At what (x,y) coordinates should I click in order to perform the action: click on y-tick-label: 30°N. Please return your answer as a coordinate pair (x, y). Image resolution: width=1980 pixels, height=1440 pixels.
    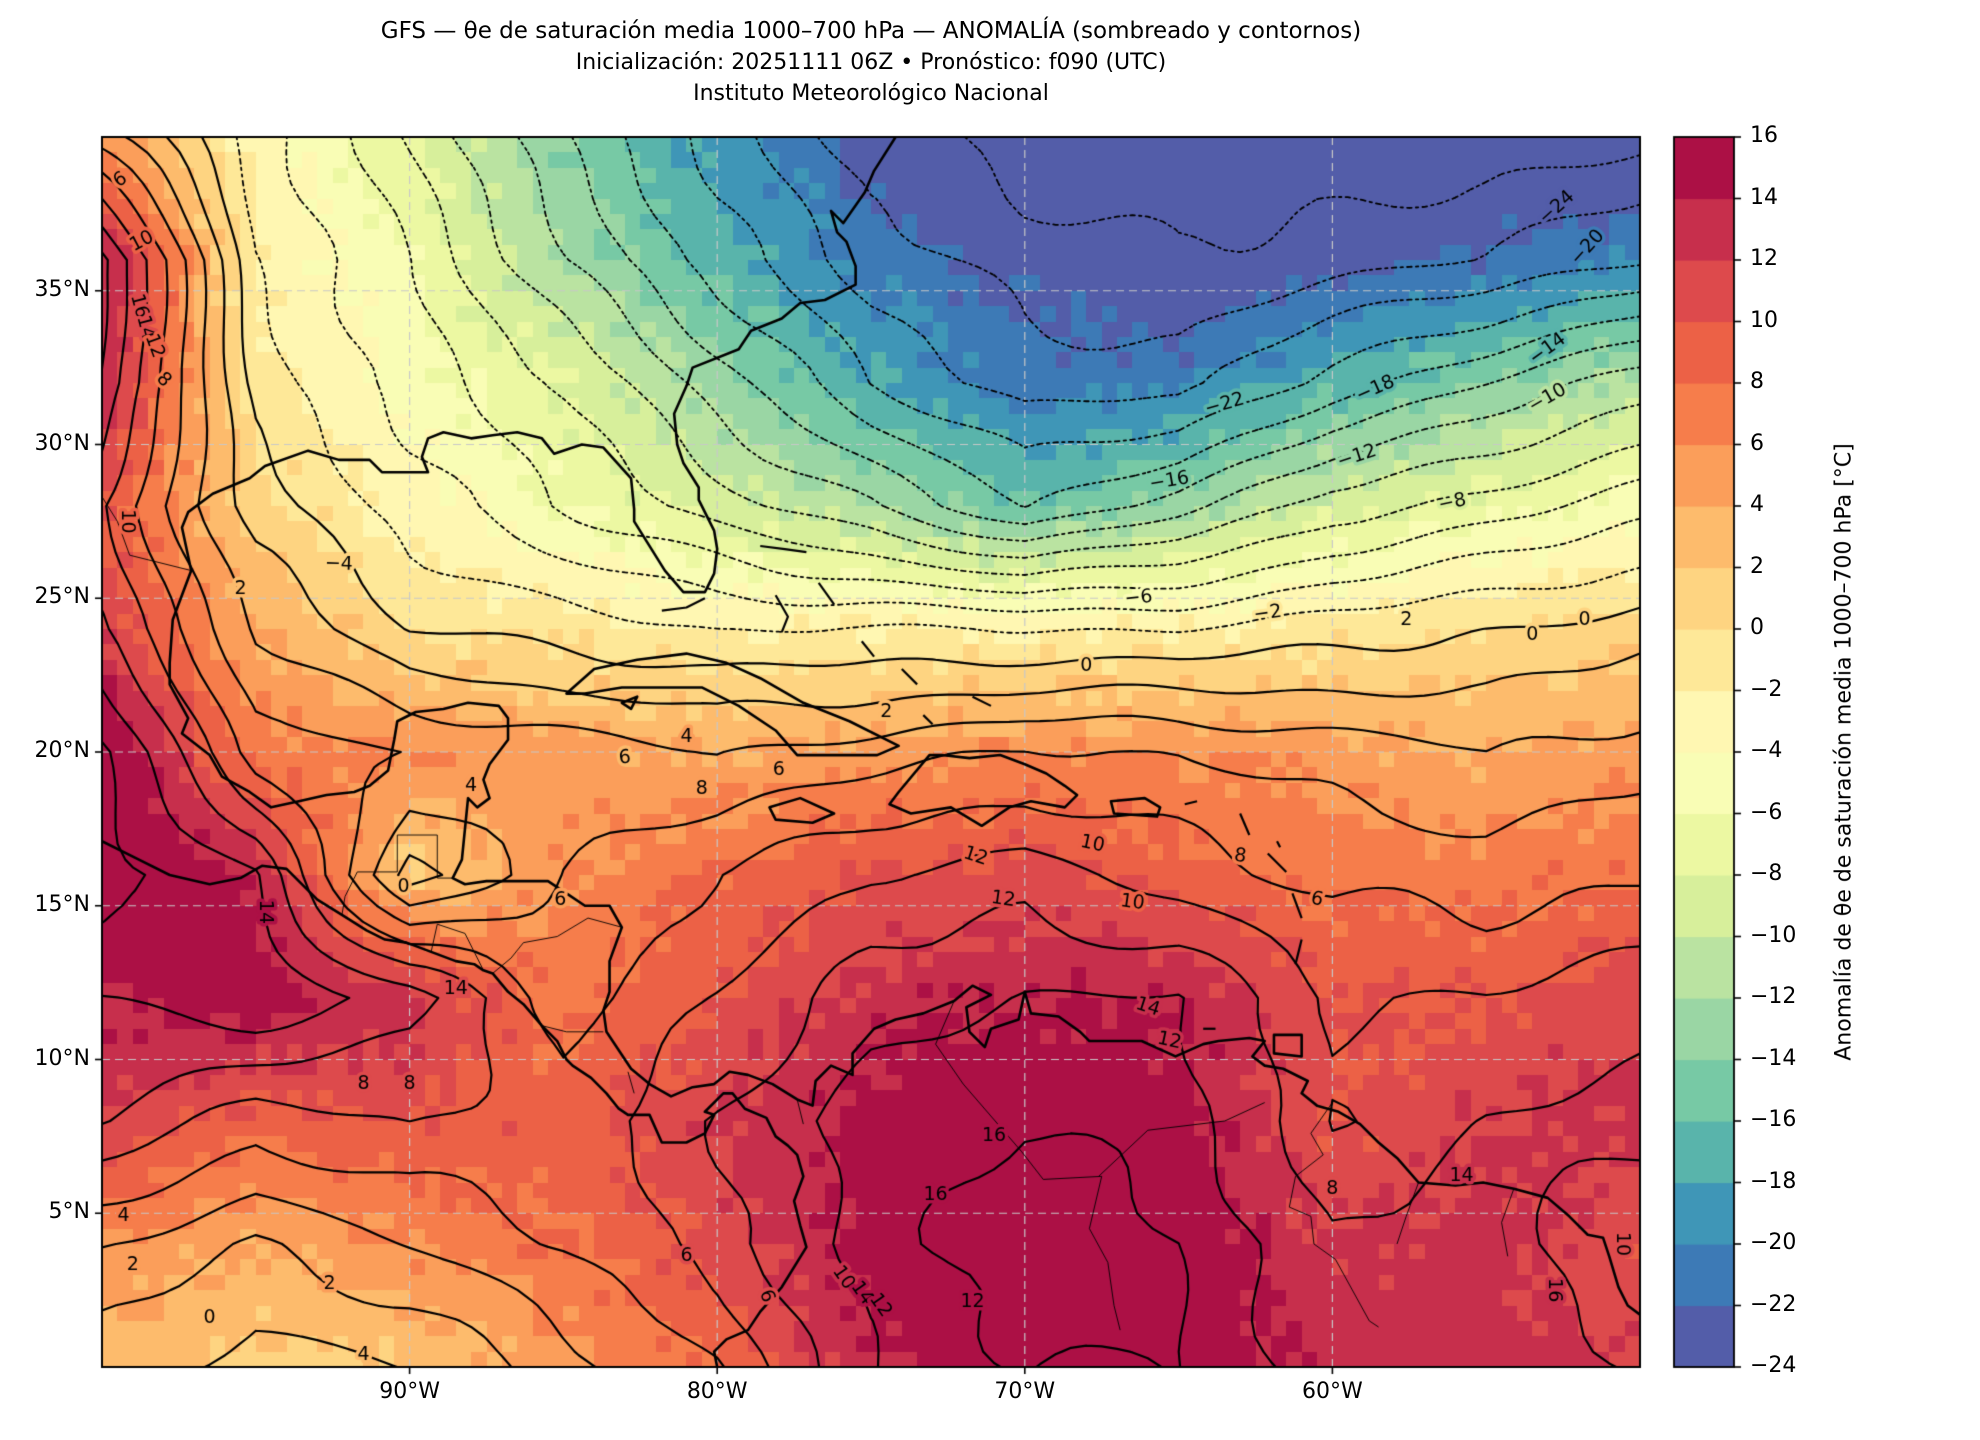
    Looking at the image, I should click on (62, 443).